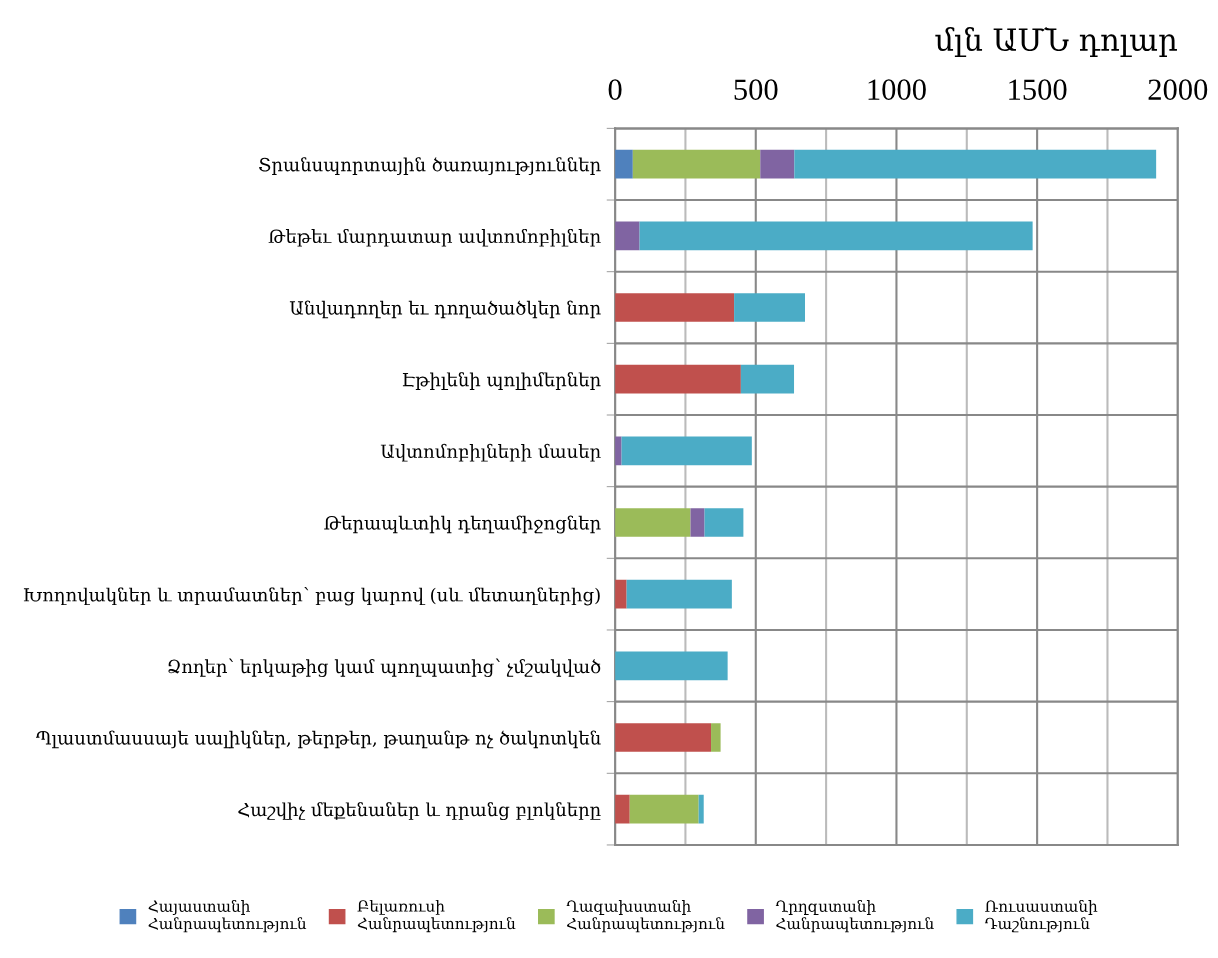  Describe the element at coordinates (445, 309) in the screenshot. I see `y-tick-label: Անվադողեր եւ դողածածկեր նոր` at that location.